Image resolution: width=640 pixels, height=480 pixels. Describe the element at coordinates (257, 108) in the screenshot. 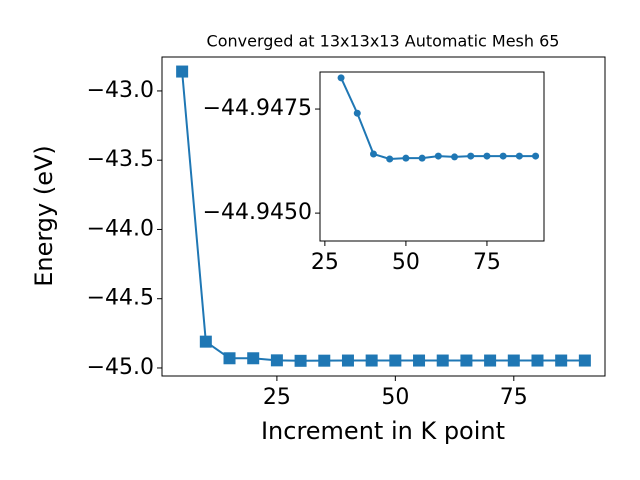

I see `y-tick-label: −44.9475` at that location.